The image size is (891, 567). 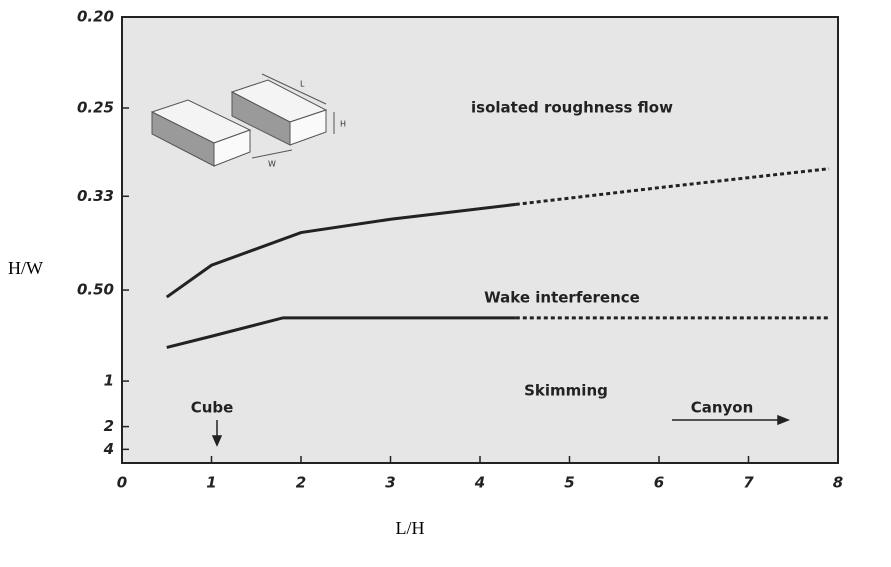 I want to click on y-tick-label: 0.33, so click(x=95, y=196).